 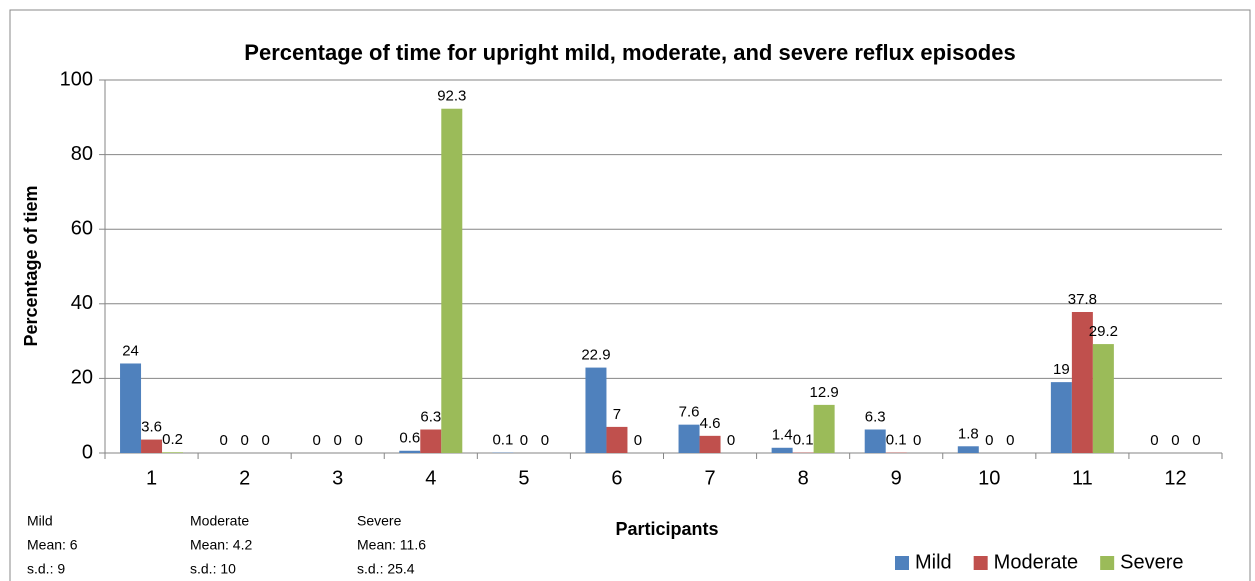 I want to click on x-tick-label: 12, so click(x=1175, y=478).